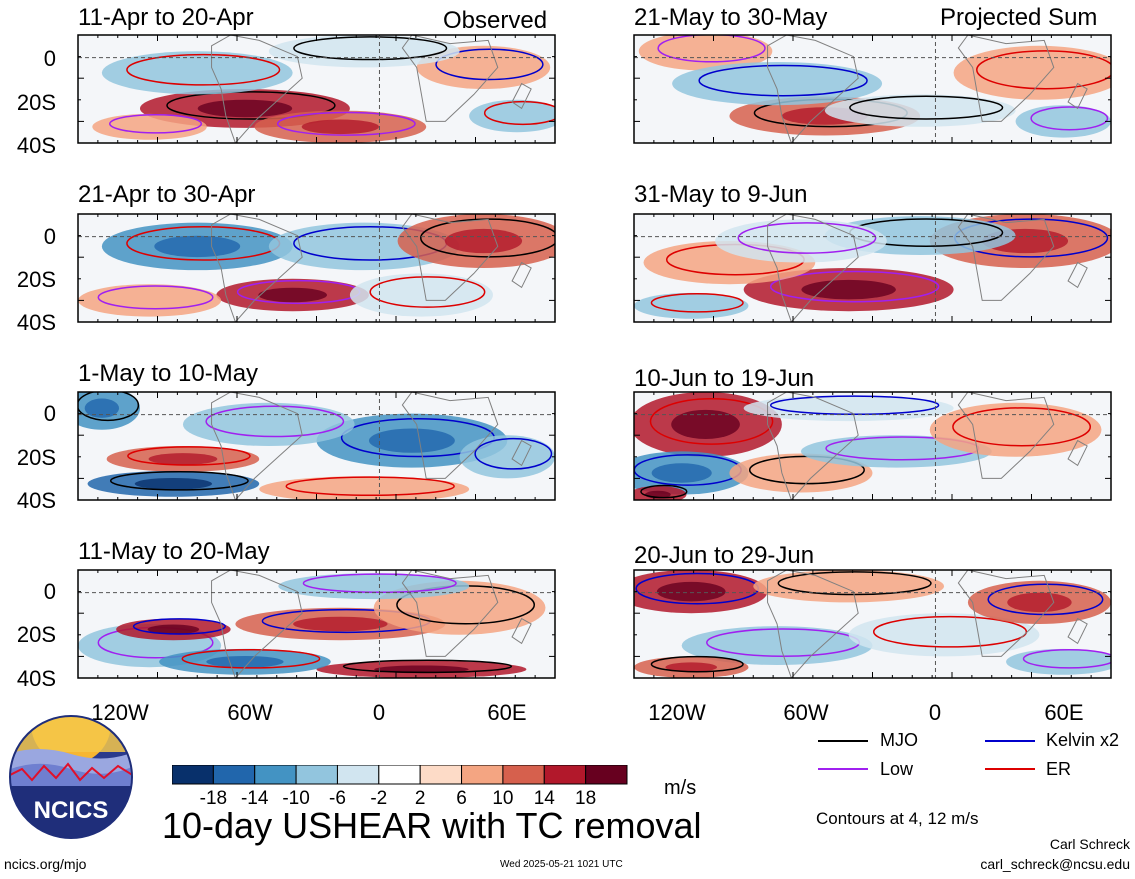 The image size is (1135, 879). Describe the element at coordinates (166, 17) in the screenshot. I see `panel-title: 11-Apr to 20-Apr` at that location.